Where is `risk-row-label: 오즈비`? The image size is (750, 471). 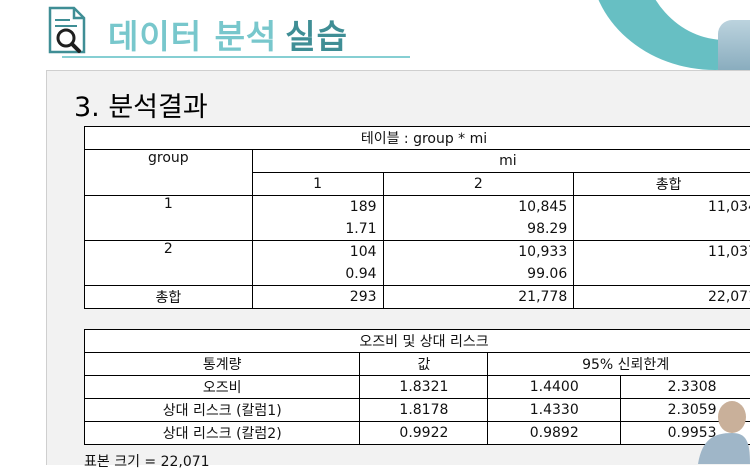
risk-row-label: 오즈비 is located at coordinates (222, 387).